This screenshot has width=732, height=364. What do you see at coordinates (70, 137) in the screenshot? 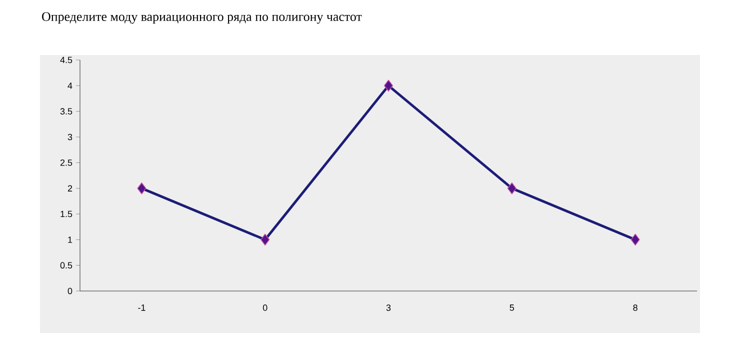
I see `y-tick-label: 3` at bounding box center [70, 137].